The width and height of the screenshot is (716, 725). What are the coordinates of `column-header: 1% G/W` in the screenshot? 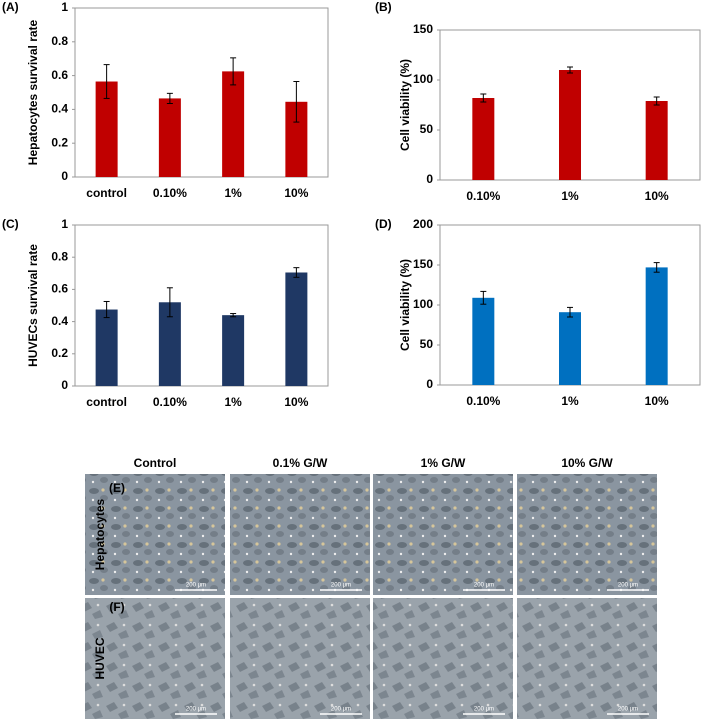 It's located at (443, 463).